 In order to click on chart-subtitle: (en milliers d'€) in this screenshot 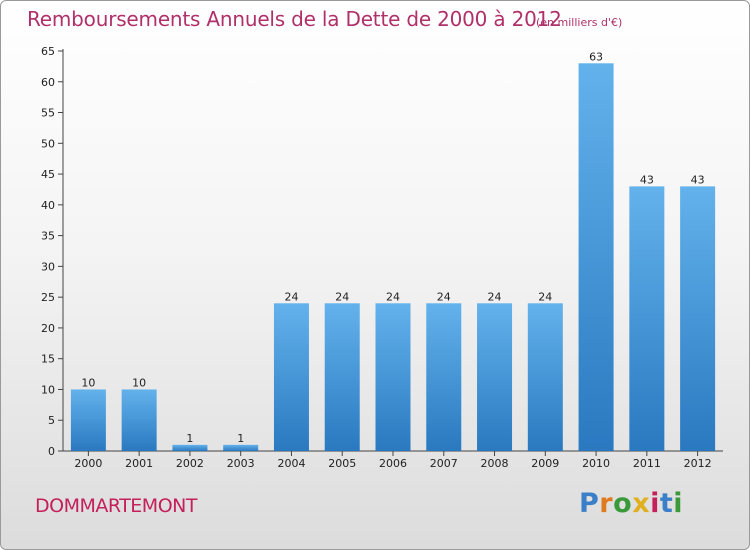, I will do `click(579, 22)`.